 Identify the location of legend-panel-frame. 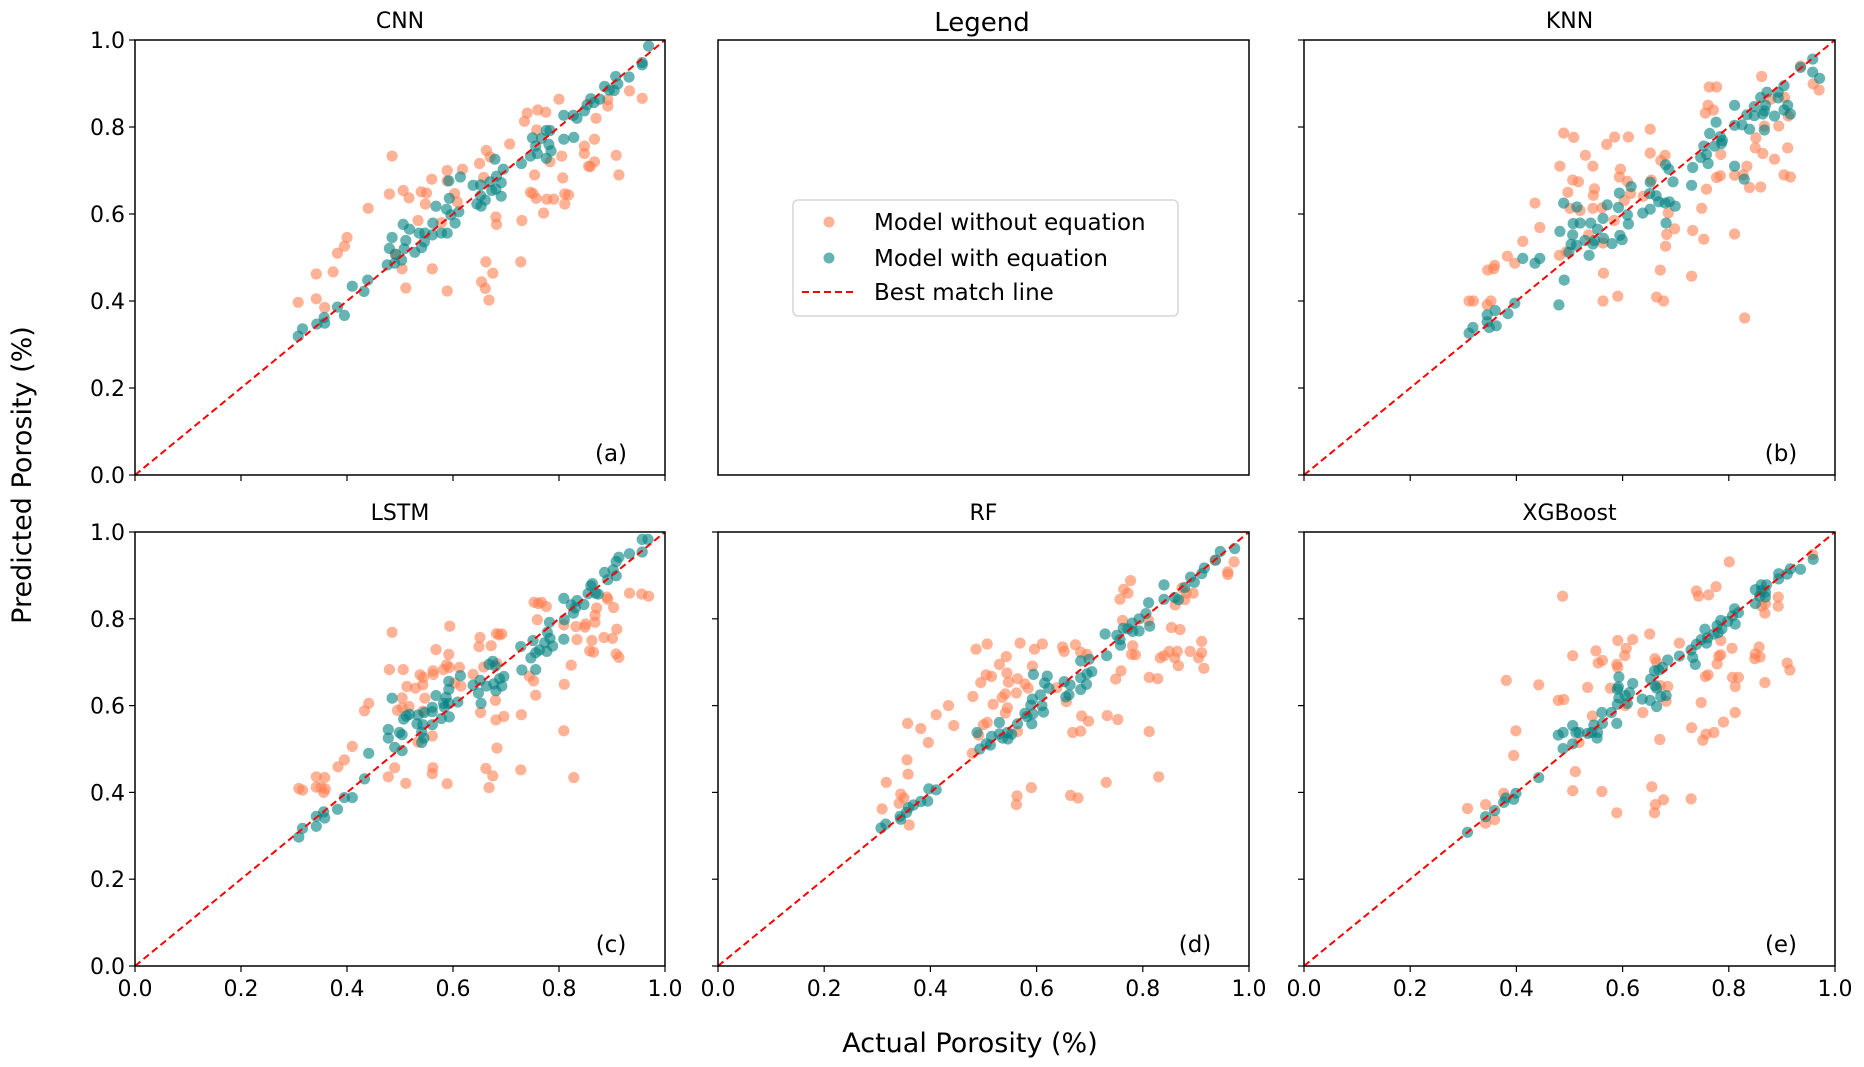
(983, 257).